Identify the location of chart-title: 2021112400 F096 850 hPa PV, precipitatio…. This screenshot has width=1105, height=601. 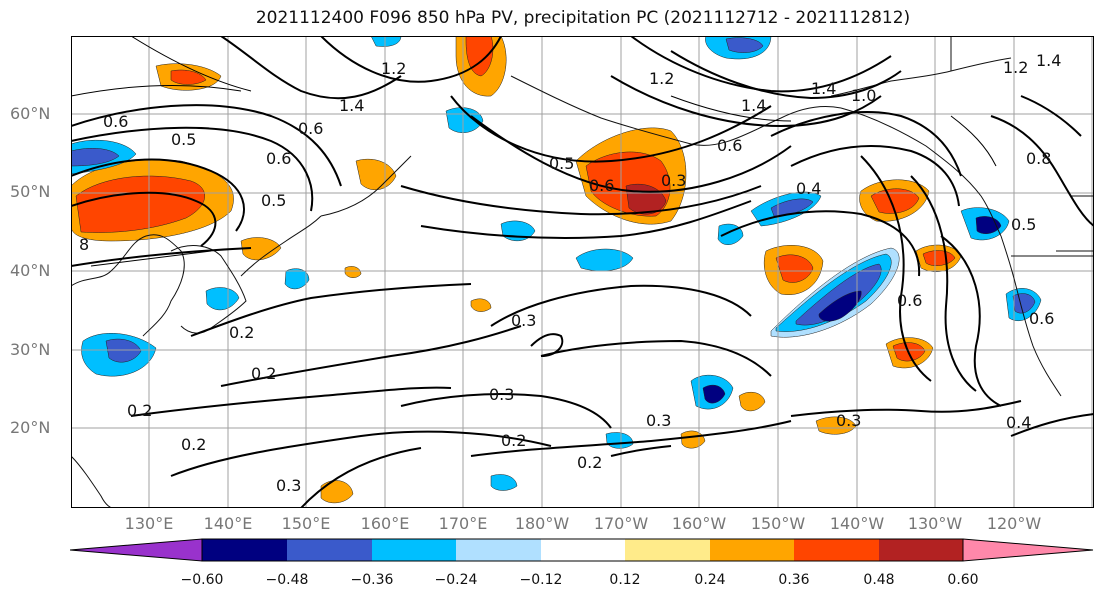
(583, 18).